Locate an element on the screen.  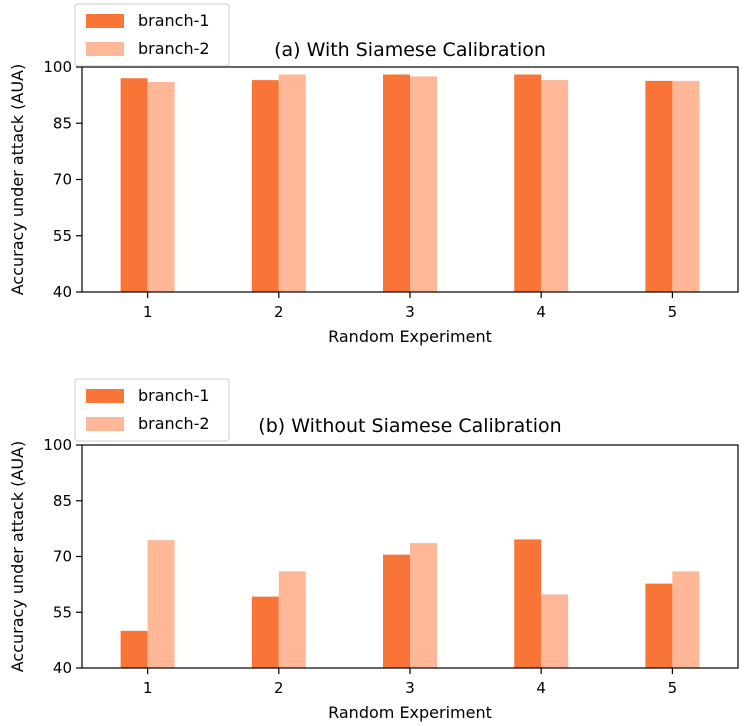
chart-title: (a) With Siamese Calibration is located at coordinates (410, 50).